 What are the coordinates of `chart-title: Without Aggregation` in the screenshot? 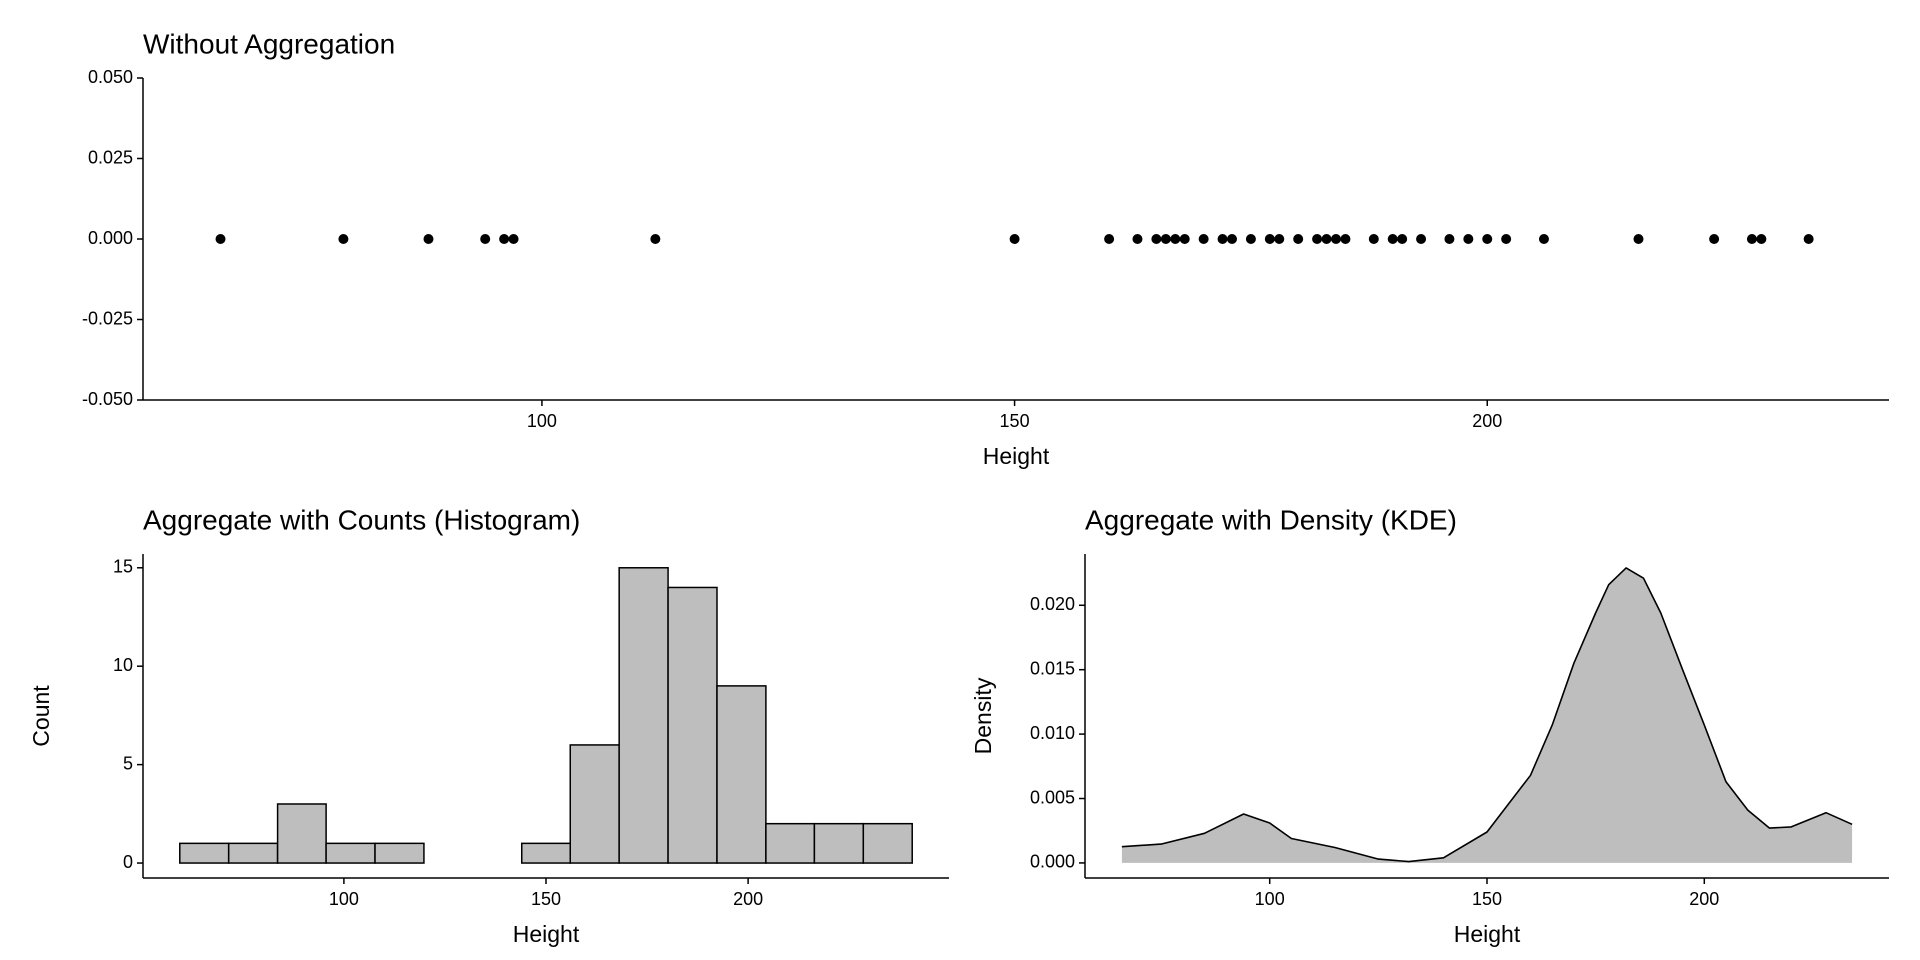 It's located at (269, 43).